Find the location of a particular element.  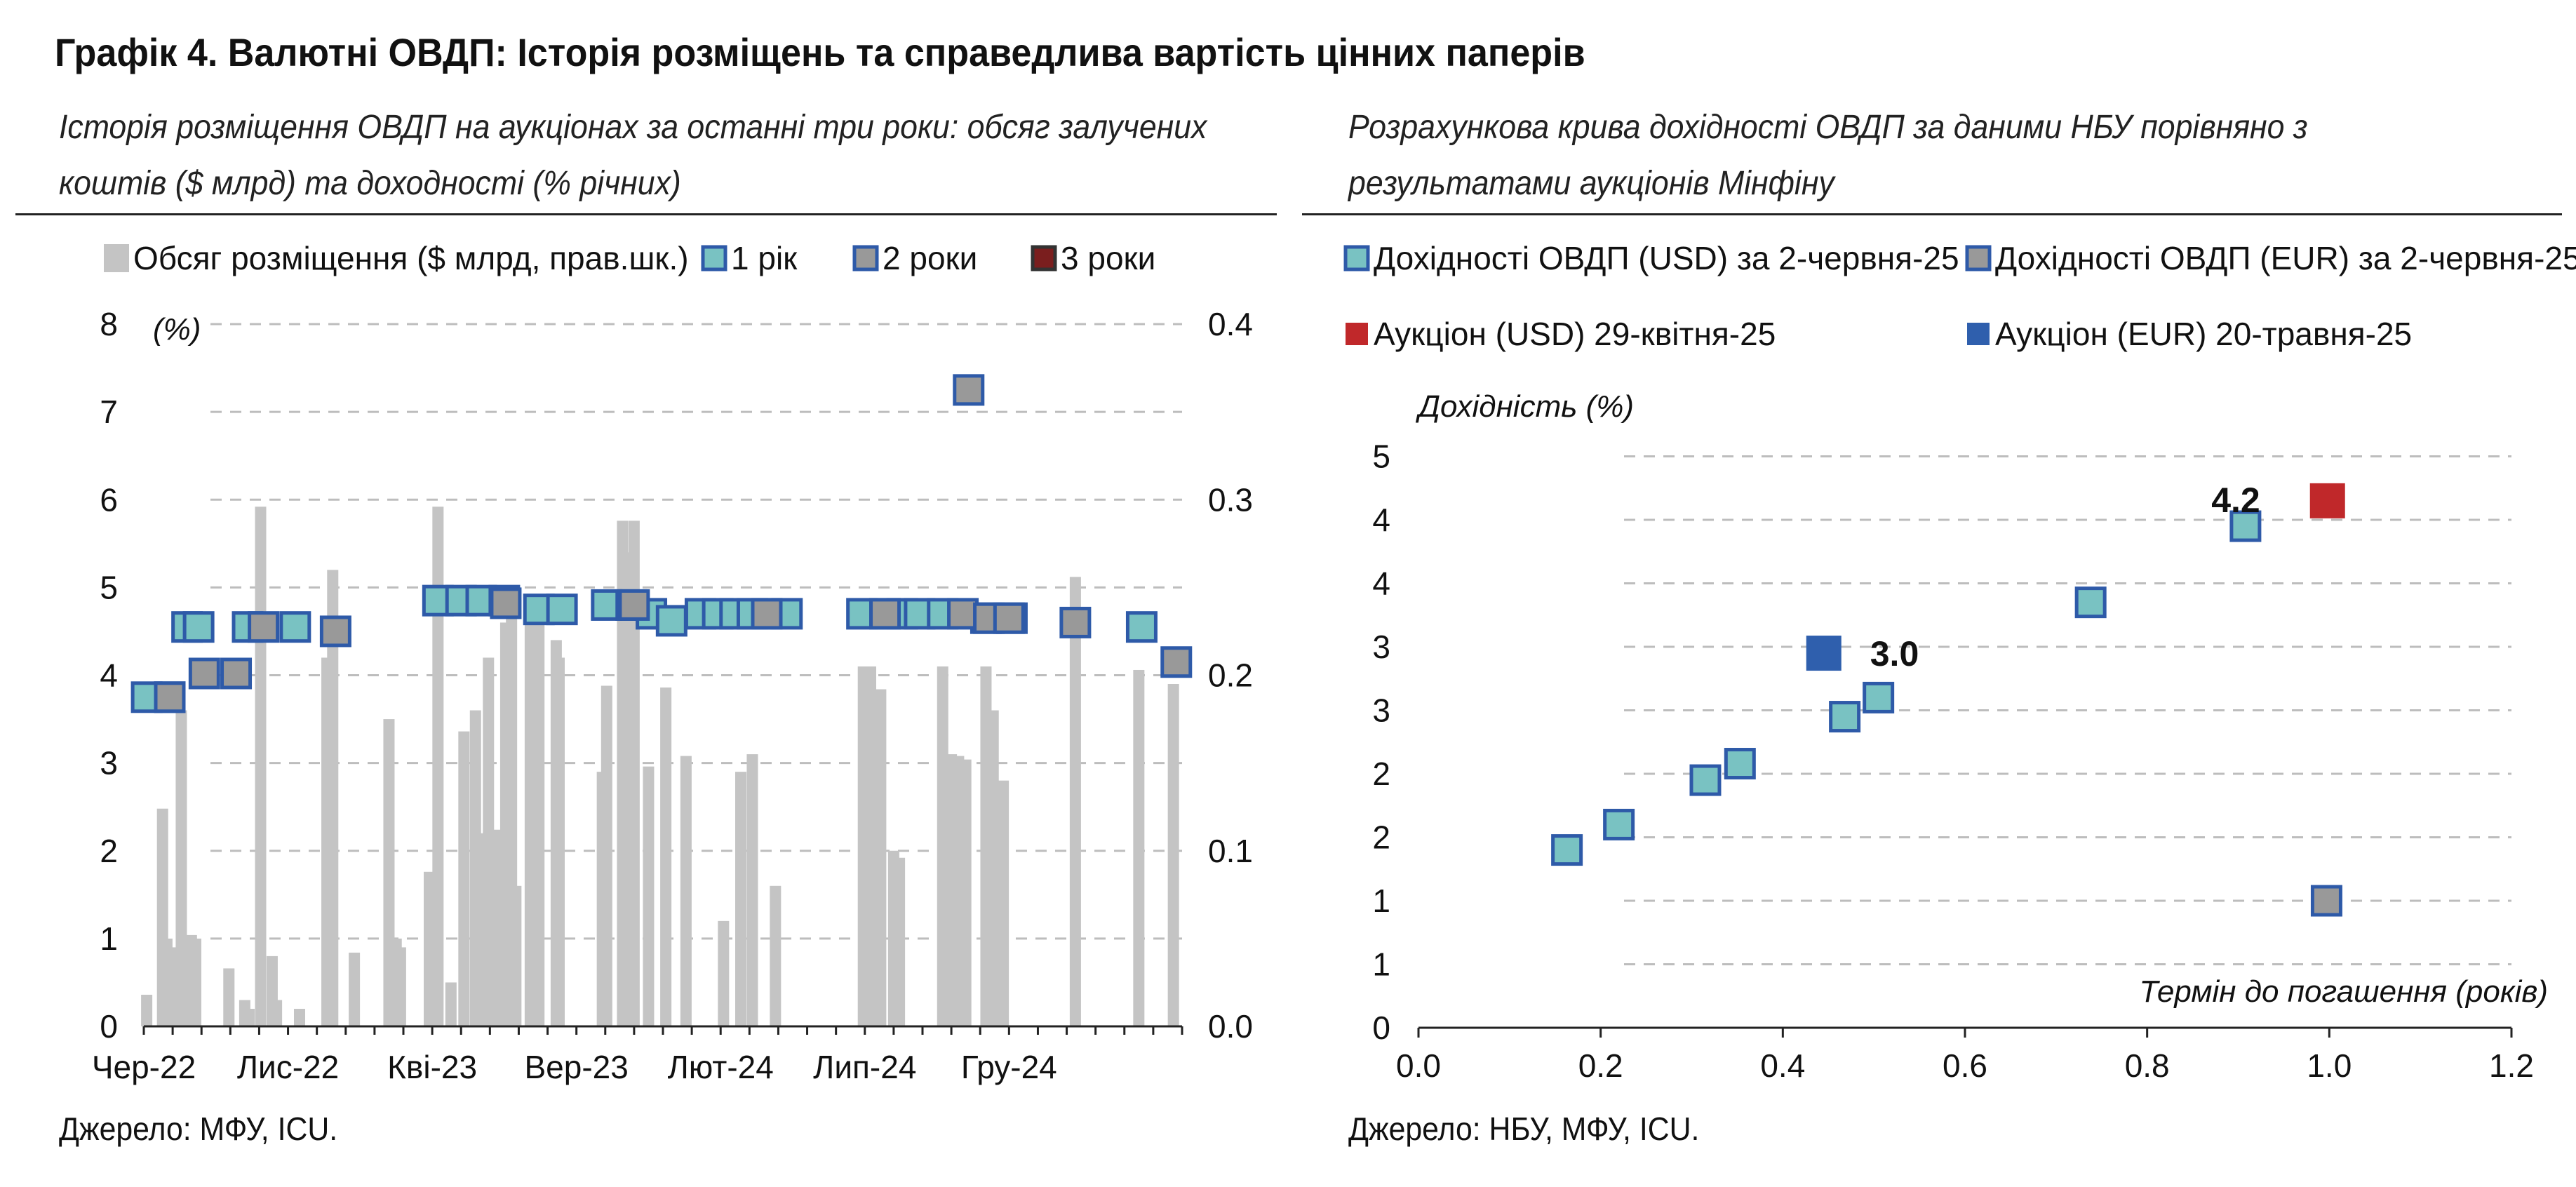

legend-swatch-usd is located at coordinates (1356, 258).